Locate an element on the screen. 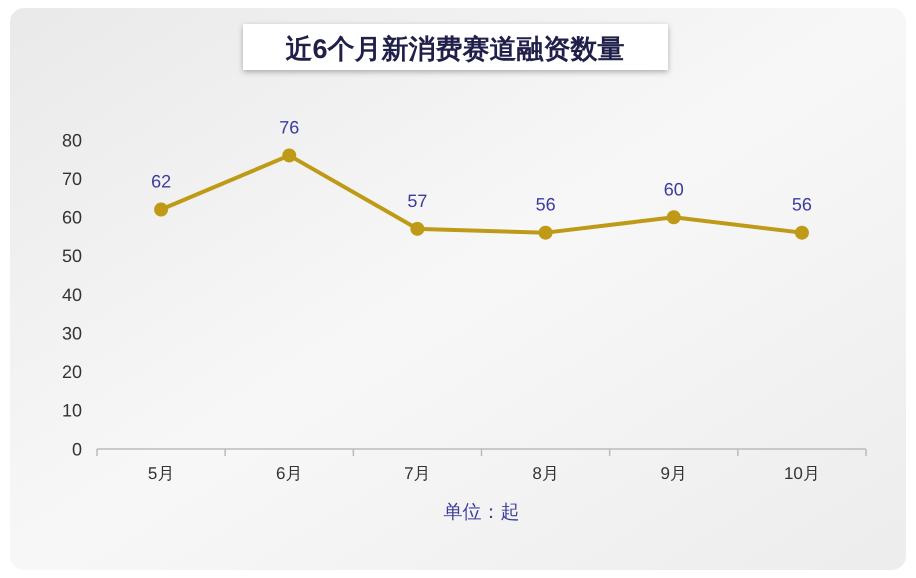  y-tick-label: 20 is located at coordinates (72, 372).